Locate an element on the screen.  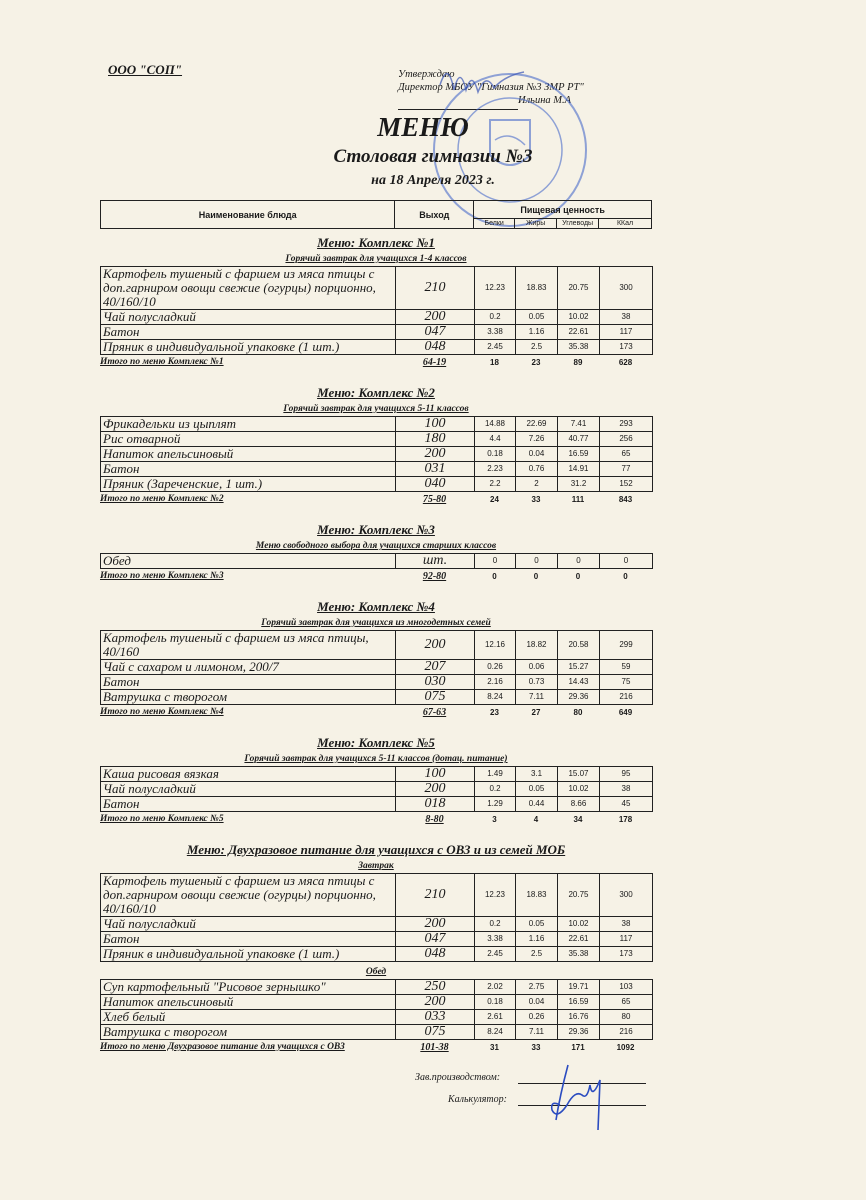
carbs-value: 16.59 is located at coordinates (578, 1002).